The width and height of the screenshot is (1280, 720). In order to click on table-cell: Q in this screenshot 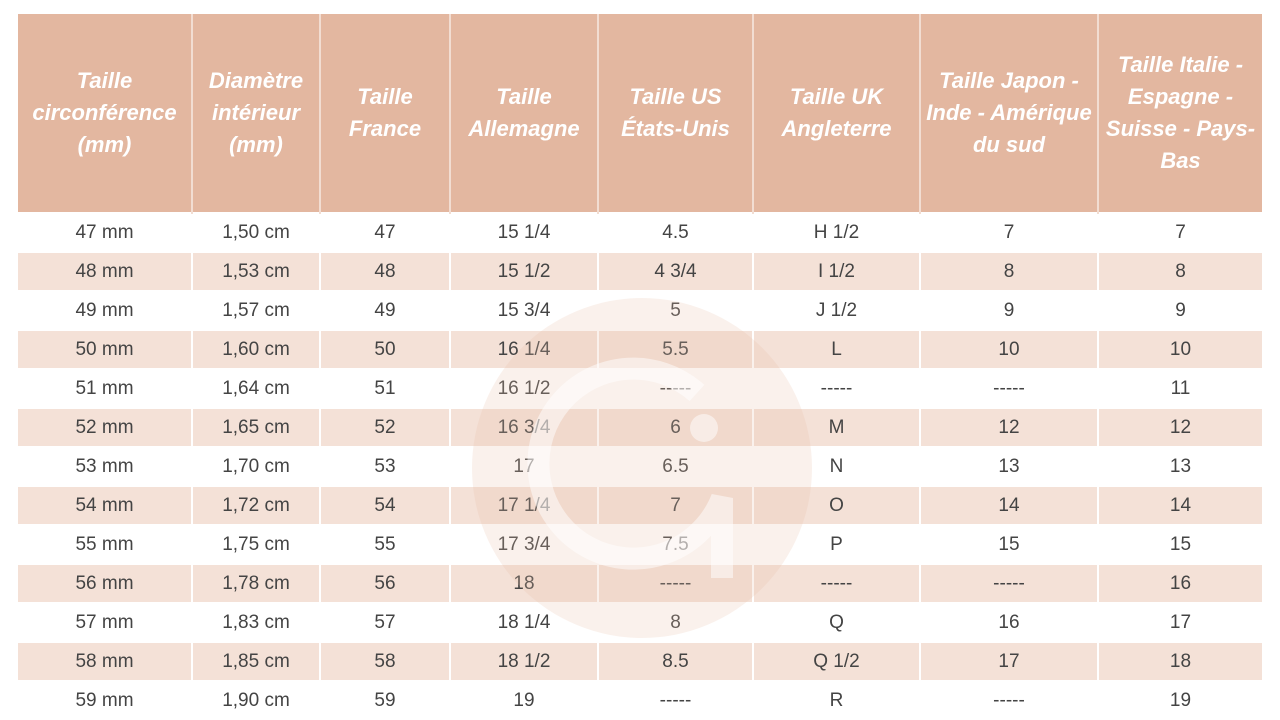, I will do `click(836, 622)`.